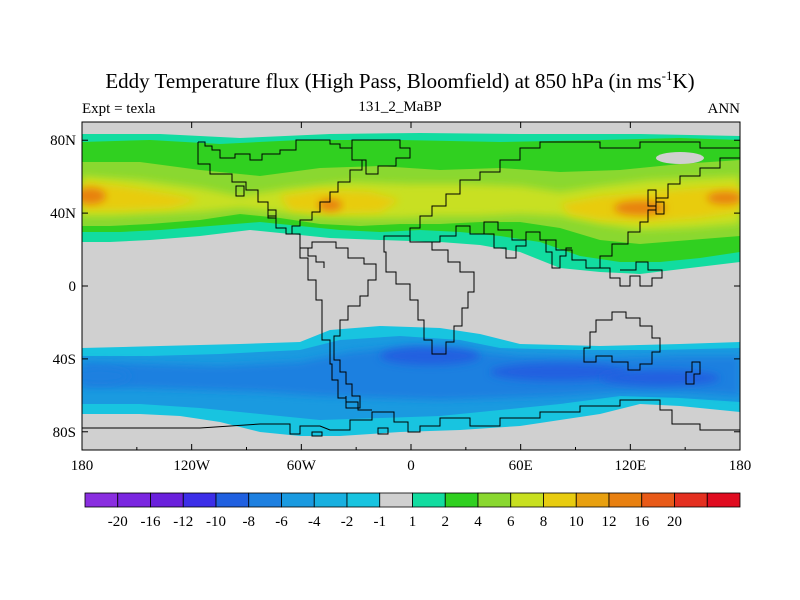 This screenshot has width=800, height=600. I want to click on colorbar-label: 10, so click(576, 522).